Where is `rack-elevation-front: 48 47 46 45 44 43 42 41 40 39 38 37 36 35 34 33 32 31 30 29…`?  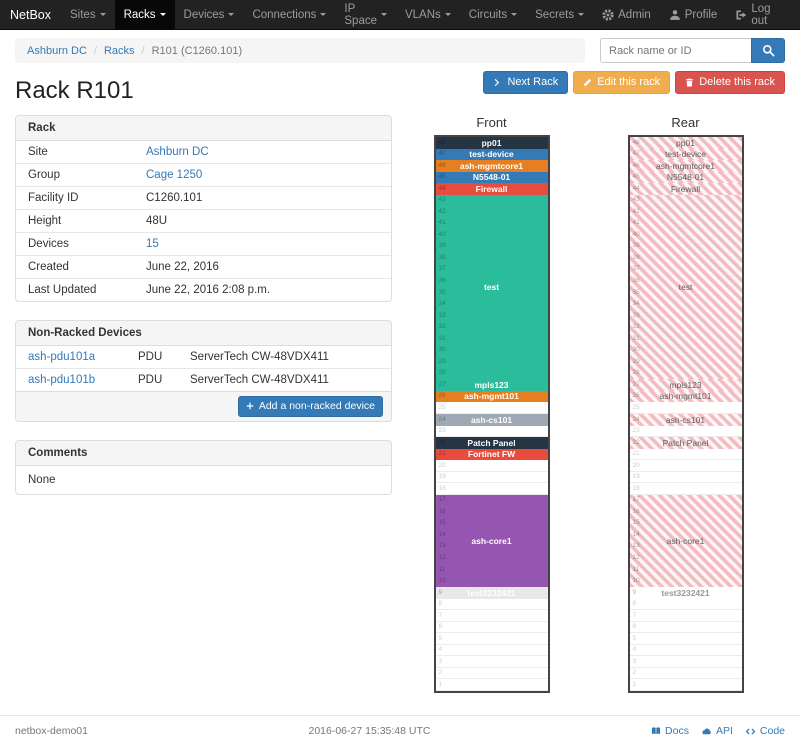
rack-elevation-front: 48 47 46 45 44 43 42 41 40 39 38 37 36 35 34 33 32 31 30 29… is located at coordinates (491, 414).